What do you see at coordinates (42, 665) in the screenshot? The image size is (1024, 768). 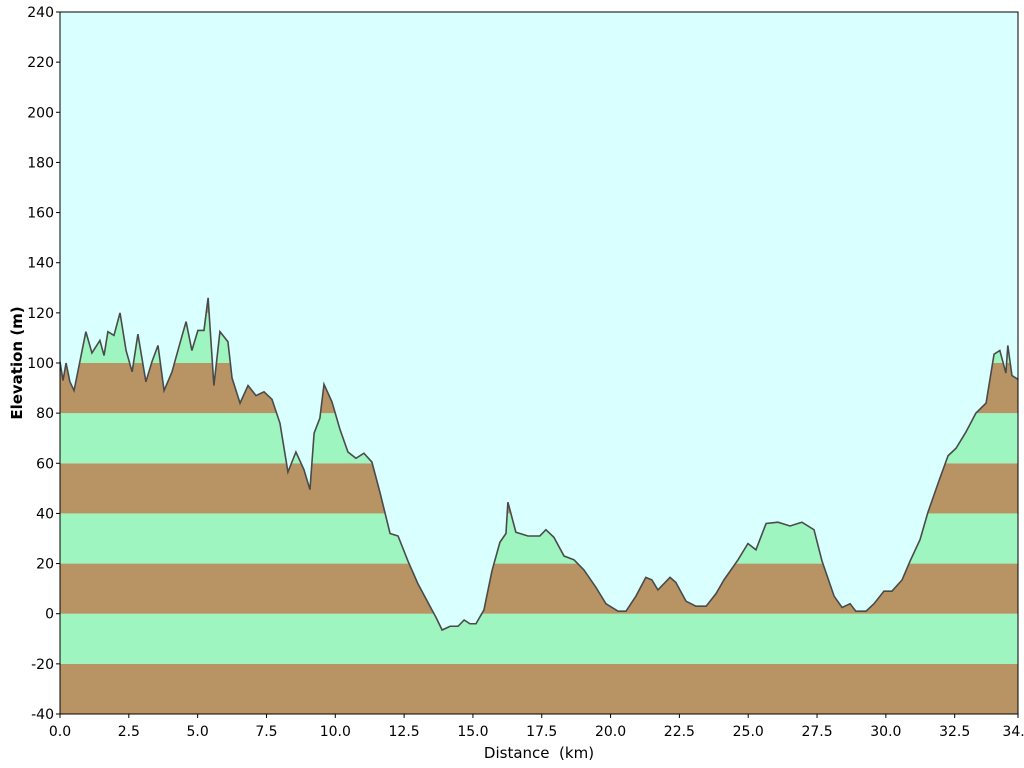 I see `y-tick-label: -20` at bounding box center [42, 665].